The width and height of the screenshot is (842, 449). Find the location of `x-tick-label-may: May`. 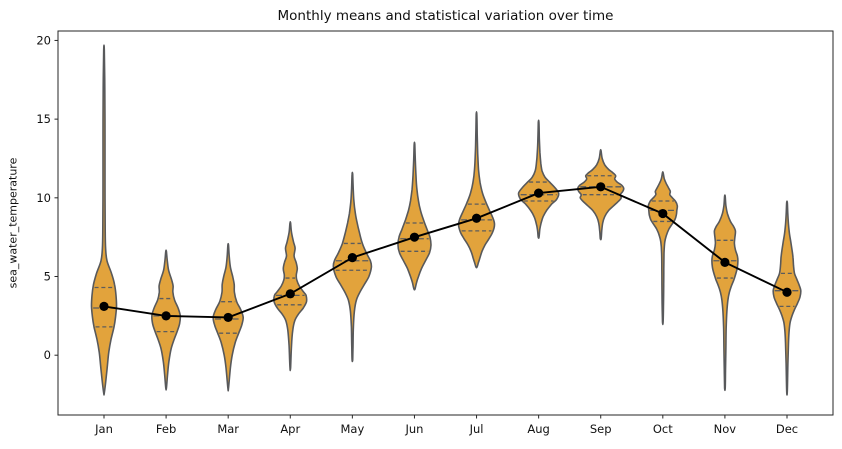

x-tick-label-may: May is located at coordinates (352, 429).